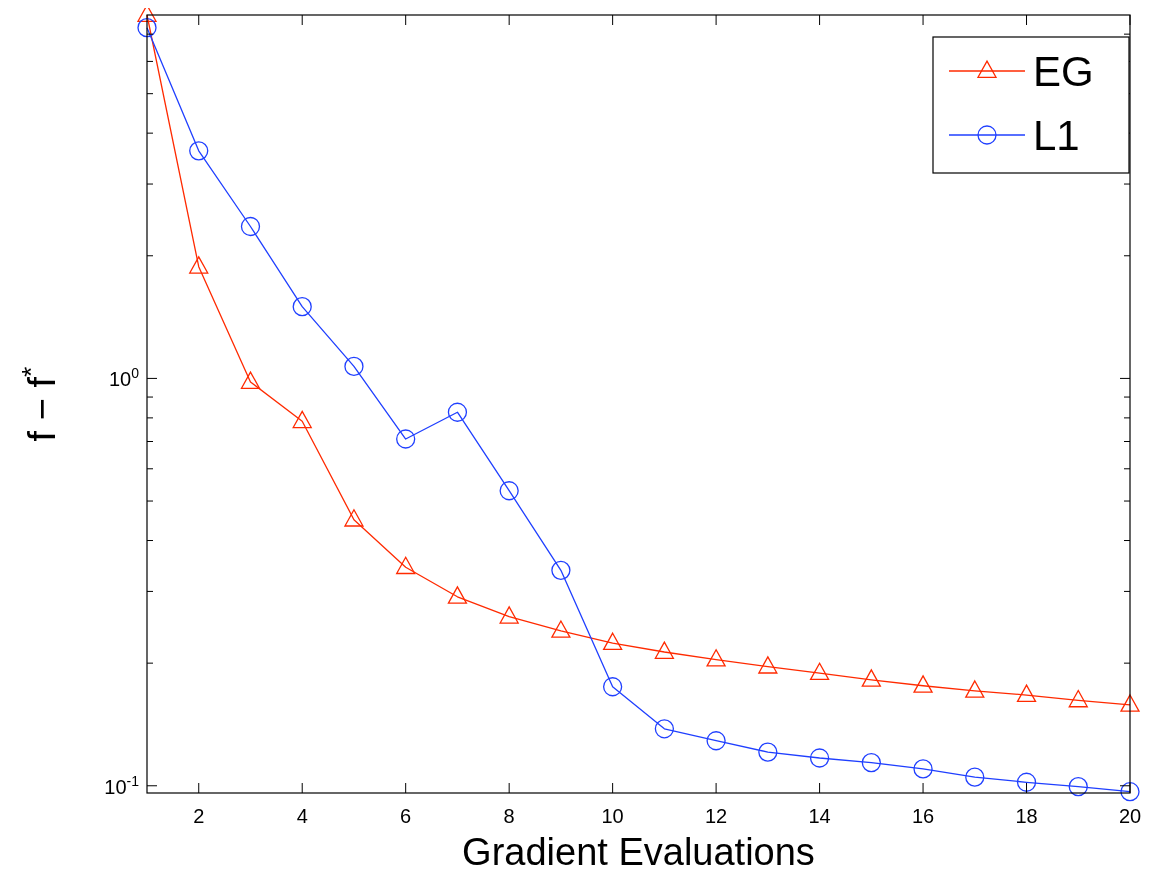 The image size is (1154, 882). Describe the element at coordinates (122, 785) in the screenshot. I see `y-tick-label: 10$^{-1}$` at that location.